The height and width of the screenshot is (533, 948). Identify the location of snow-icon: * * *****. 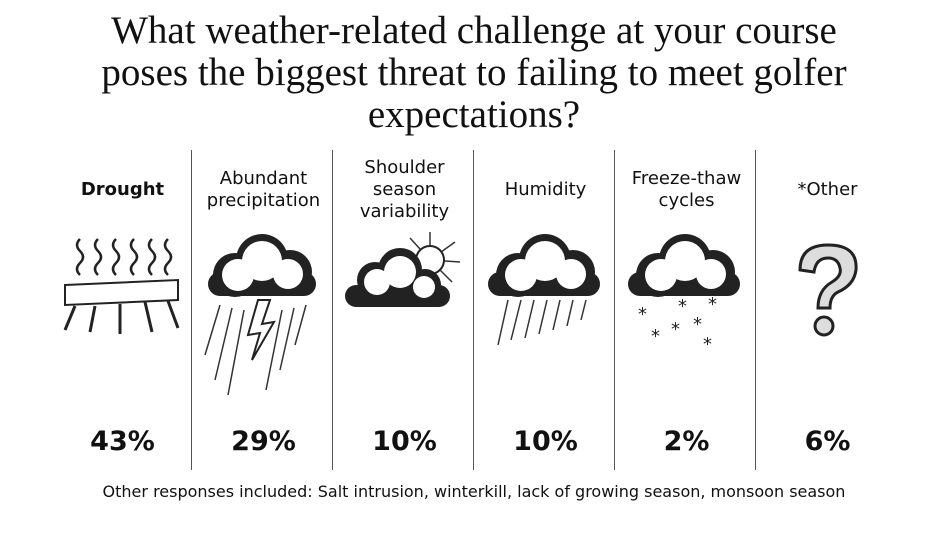
(684, 294).